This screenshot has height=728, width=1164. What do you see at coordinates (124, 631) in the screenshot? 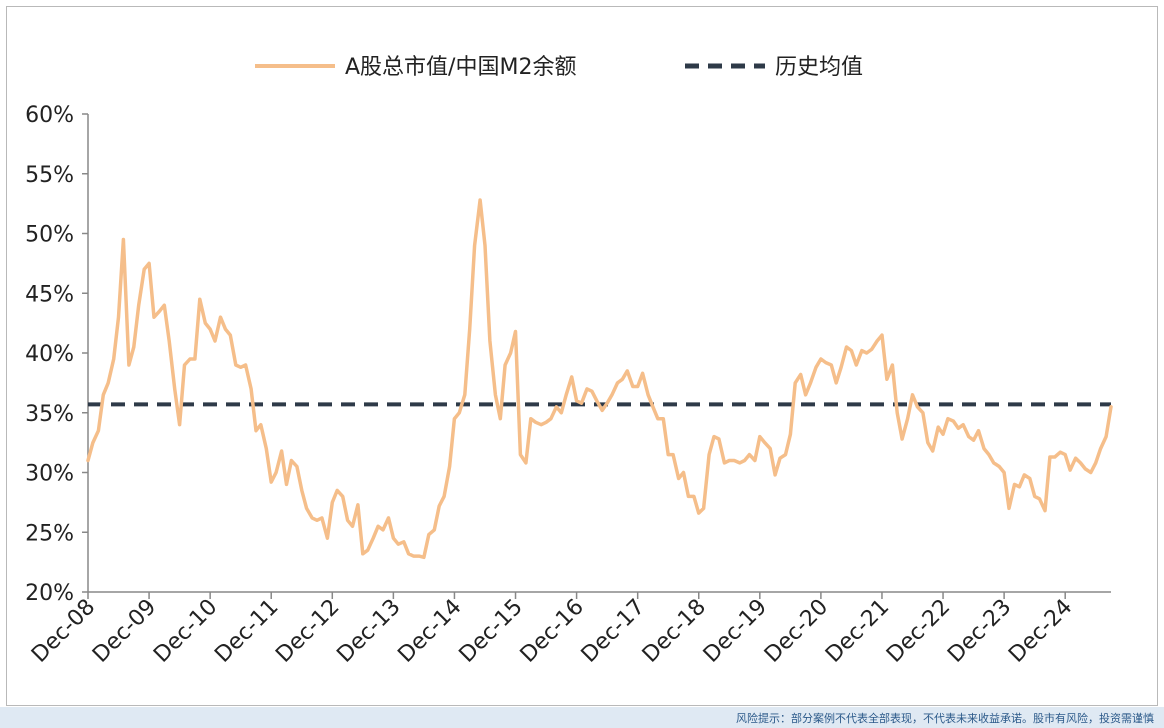
I see `x-tick-label: Dec-09` at bounding box center [124, 631].